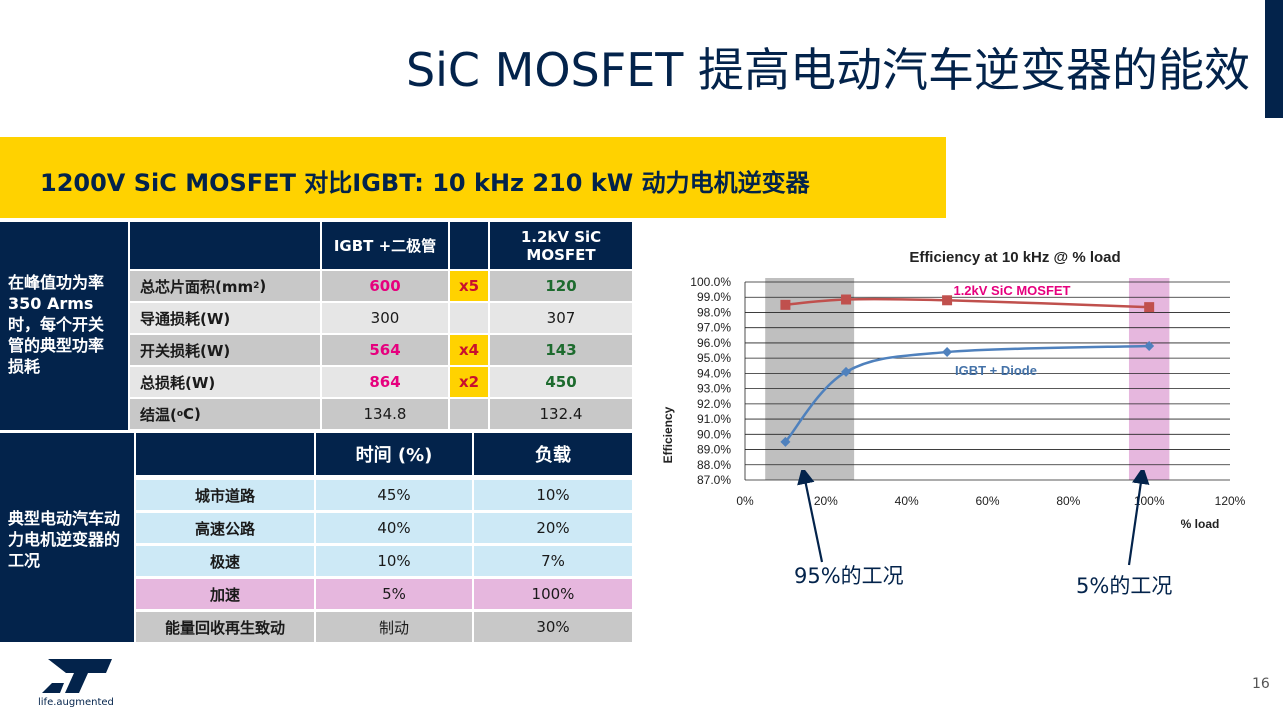 The height and width of the screenshot is (717, 1283). Describe the element at coordinates (394, 627) in the screenshot. I see `table2-time-value: 制动` at that location.